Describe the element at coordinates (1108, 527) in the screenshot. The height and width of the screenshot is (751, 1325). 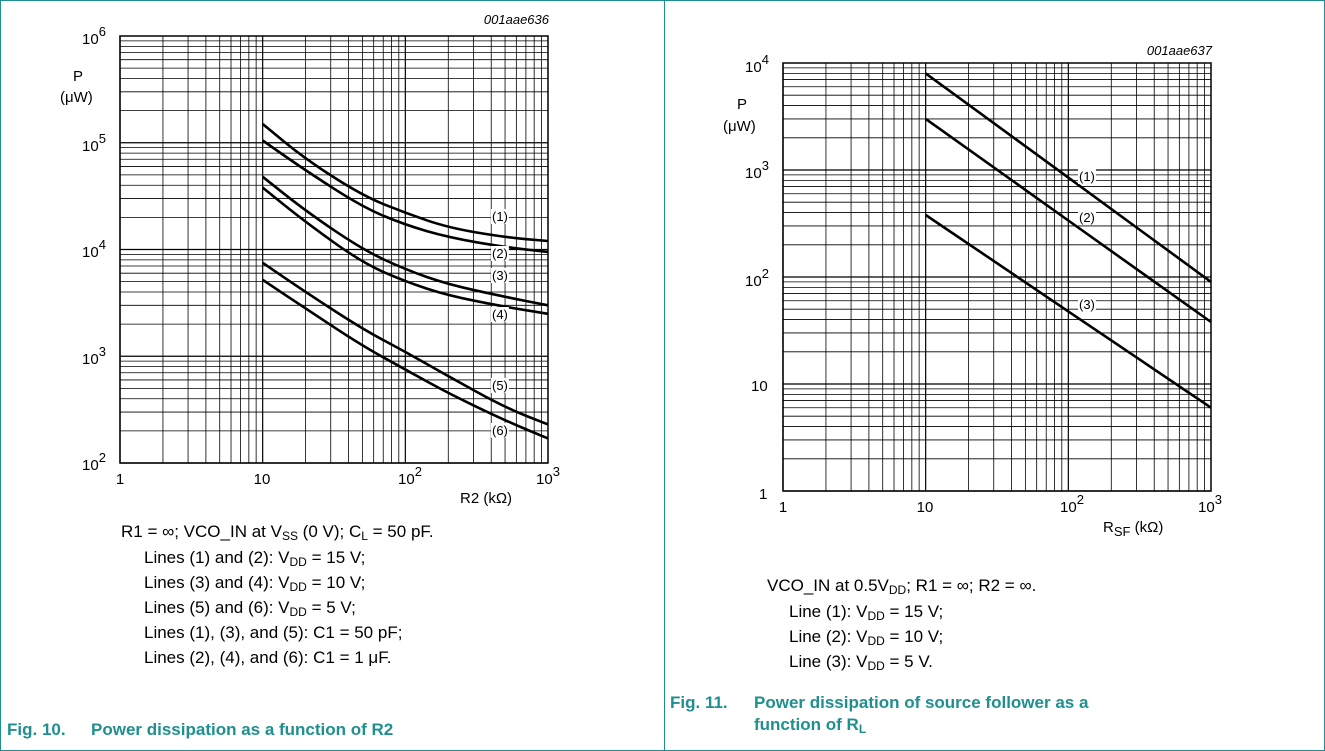
I see `fig11-xlabel-main: R` at that location.